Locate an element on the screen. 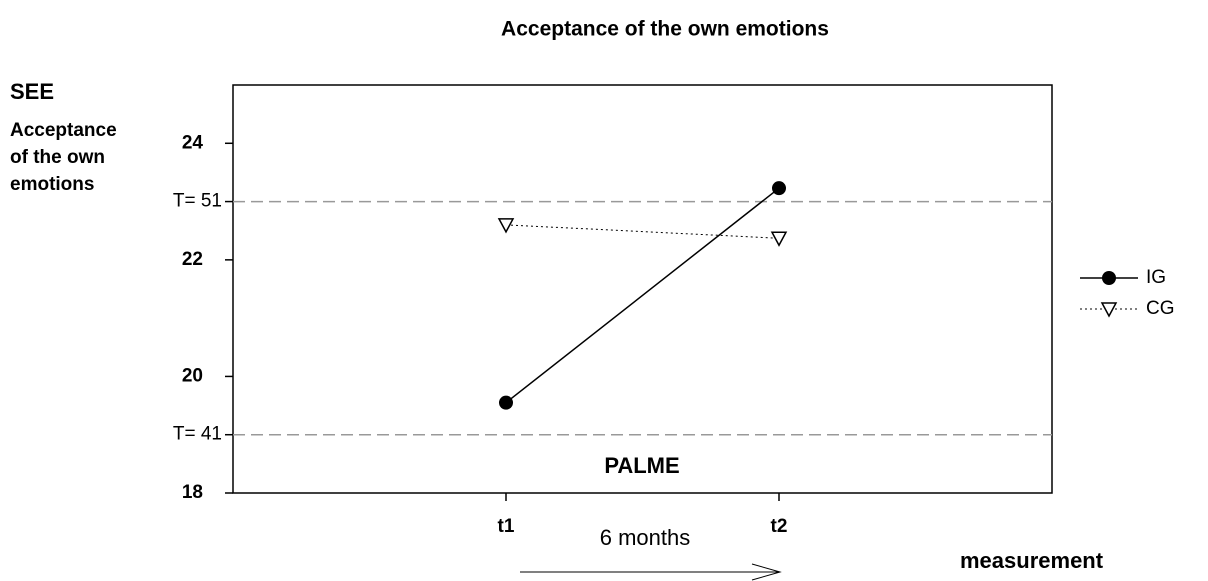 This screenshot has width=1208, height=581. y-label: of the own is located at coordinates (57, 157).